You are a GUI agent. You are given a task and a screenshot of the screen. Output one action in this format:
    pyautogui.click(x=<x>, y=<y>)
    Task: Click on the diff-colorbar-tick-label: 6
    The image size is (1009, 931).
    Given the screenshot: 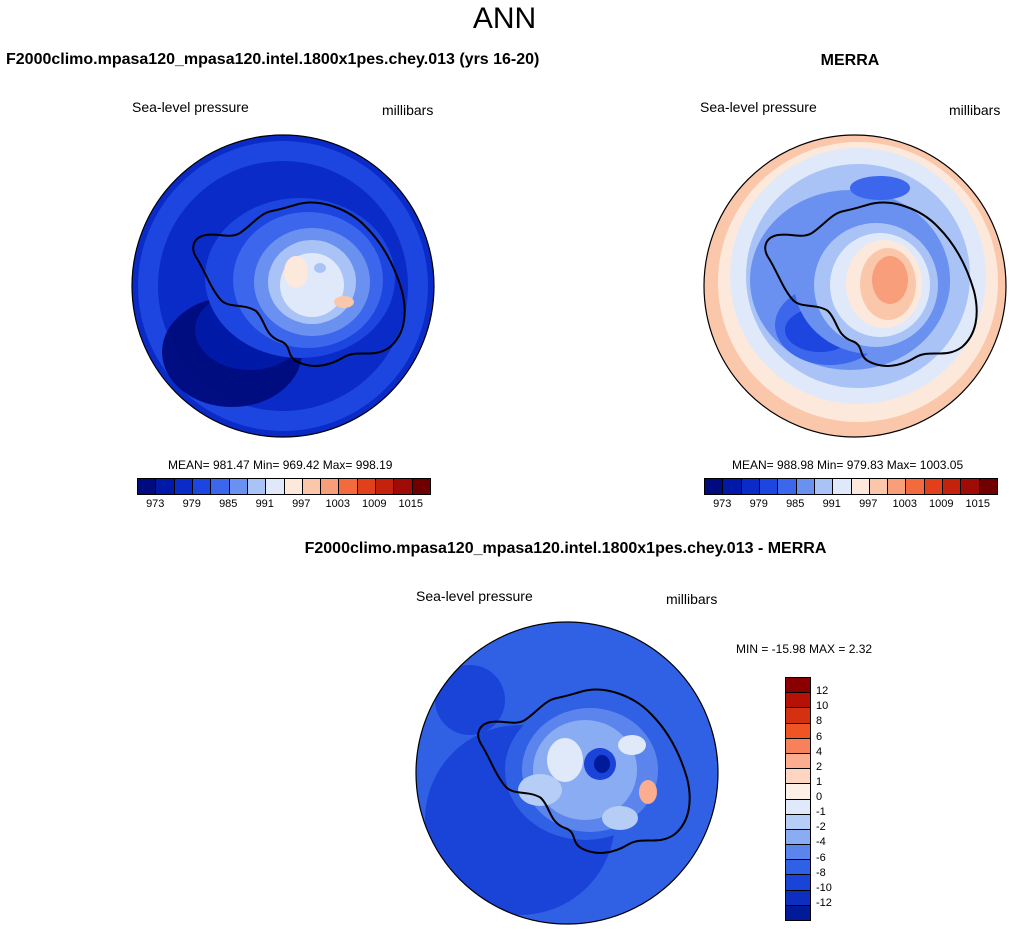 What is the action you would take?
    pyautogui.click(x=819, y=736)
    